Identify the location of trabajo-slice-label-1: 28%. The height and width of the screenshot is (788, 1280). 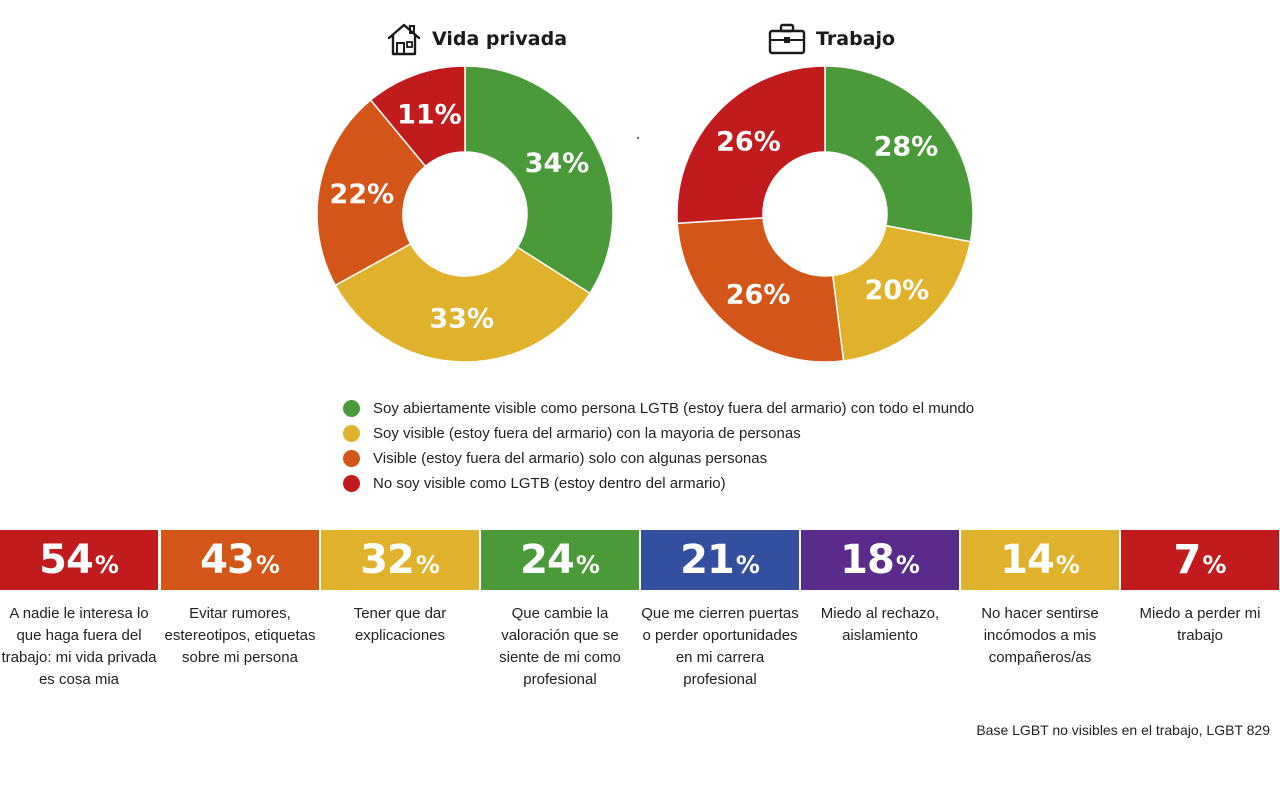
(906, 147).